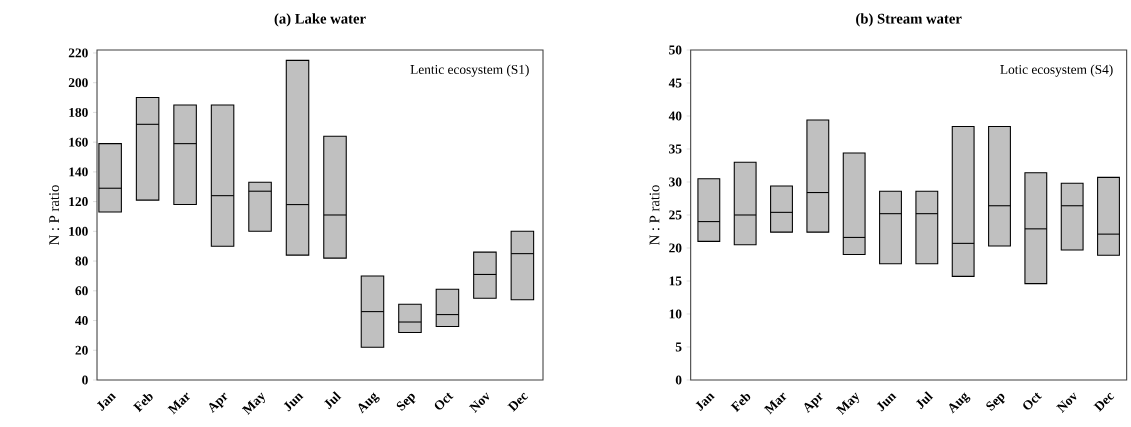  Describe the element at coordinates (320, 20) in the screenshot. I see `chart-title: (a) Lake water` at that location.